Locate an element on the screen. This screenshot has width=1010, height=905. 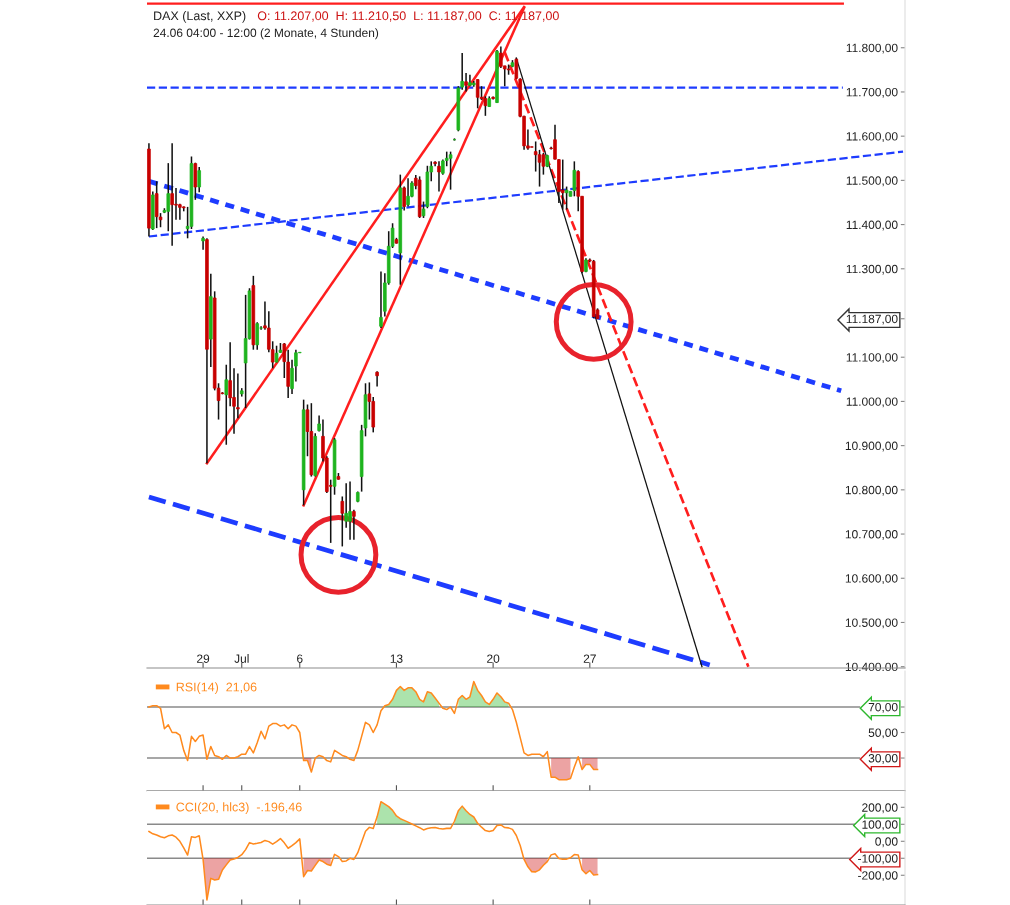
legend-label: CCI(20, hlc3) -.196,46 is located at coordinates (239, 808).